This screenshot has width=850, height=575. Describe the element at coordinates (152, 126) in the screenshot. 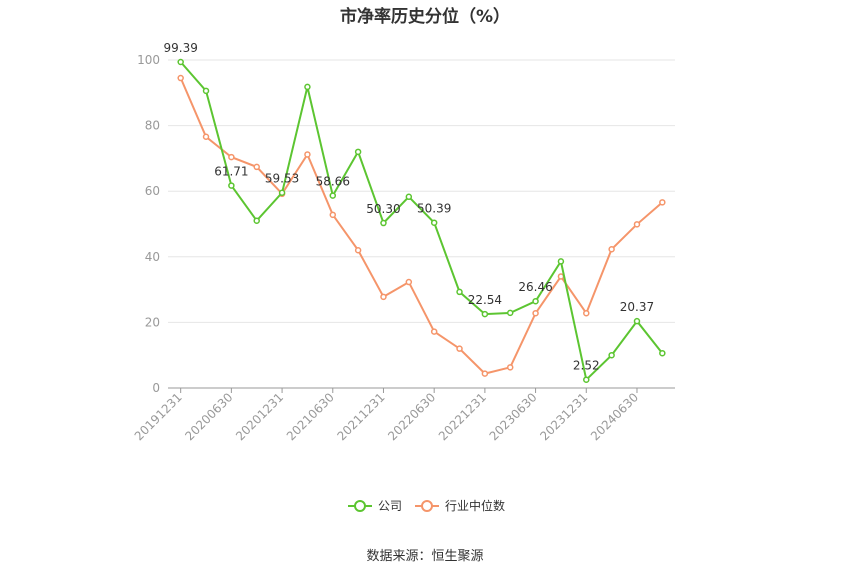

I see `y-tick-label: 80` at that location.